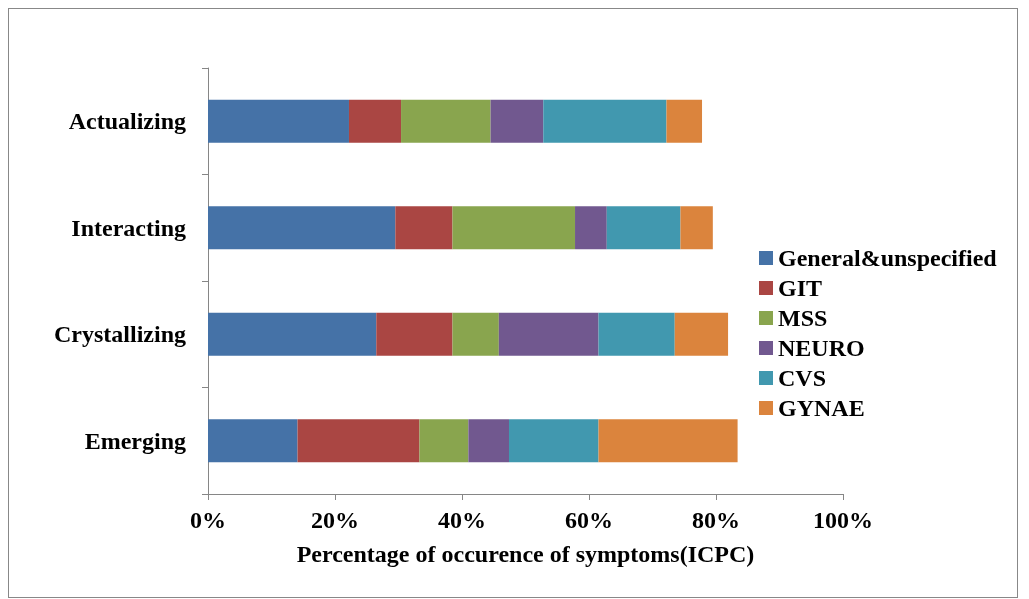 The width and height of the screenshot is (1029, 599). I want to click on y-tick-label: Emerging, so click(135, 440).